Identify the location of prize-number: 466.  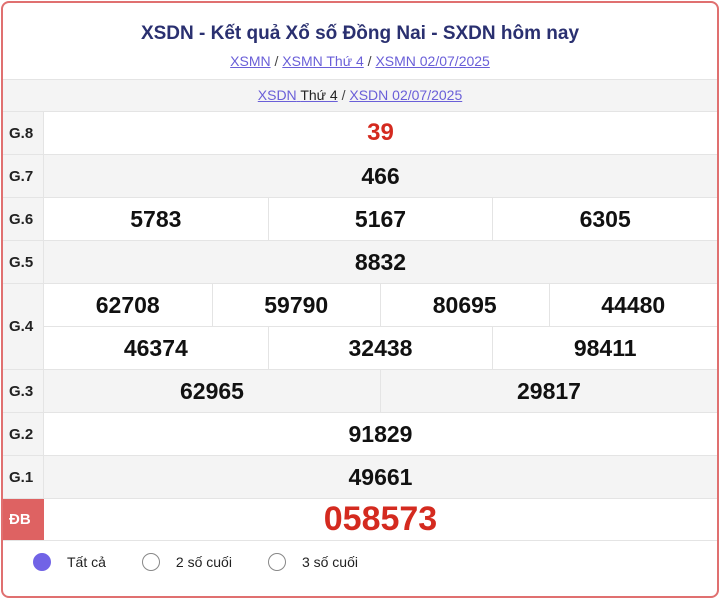
(380, 176).